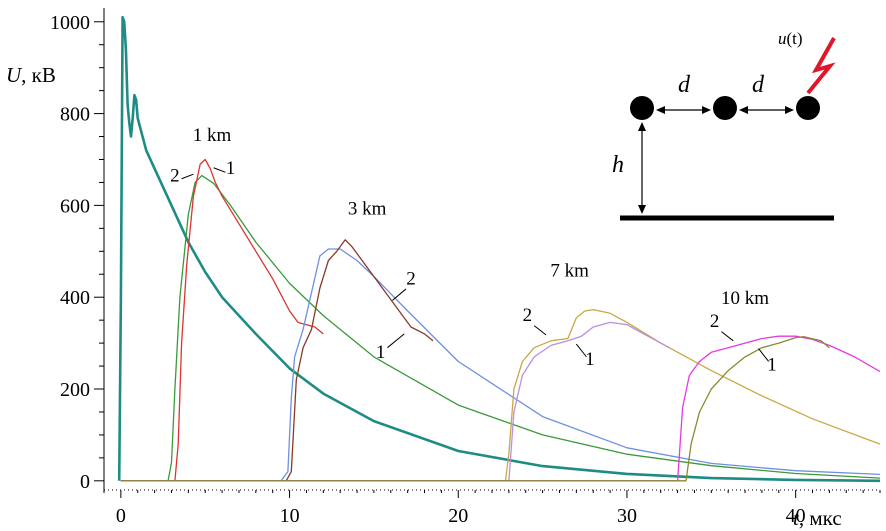  Describe the element at coordinates (724, 125) in the screenshot. I see `line-geometry-inset: h d d u(t)` at that location.